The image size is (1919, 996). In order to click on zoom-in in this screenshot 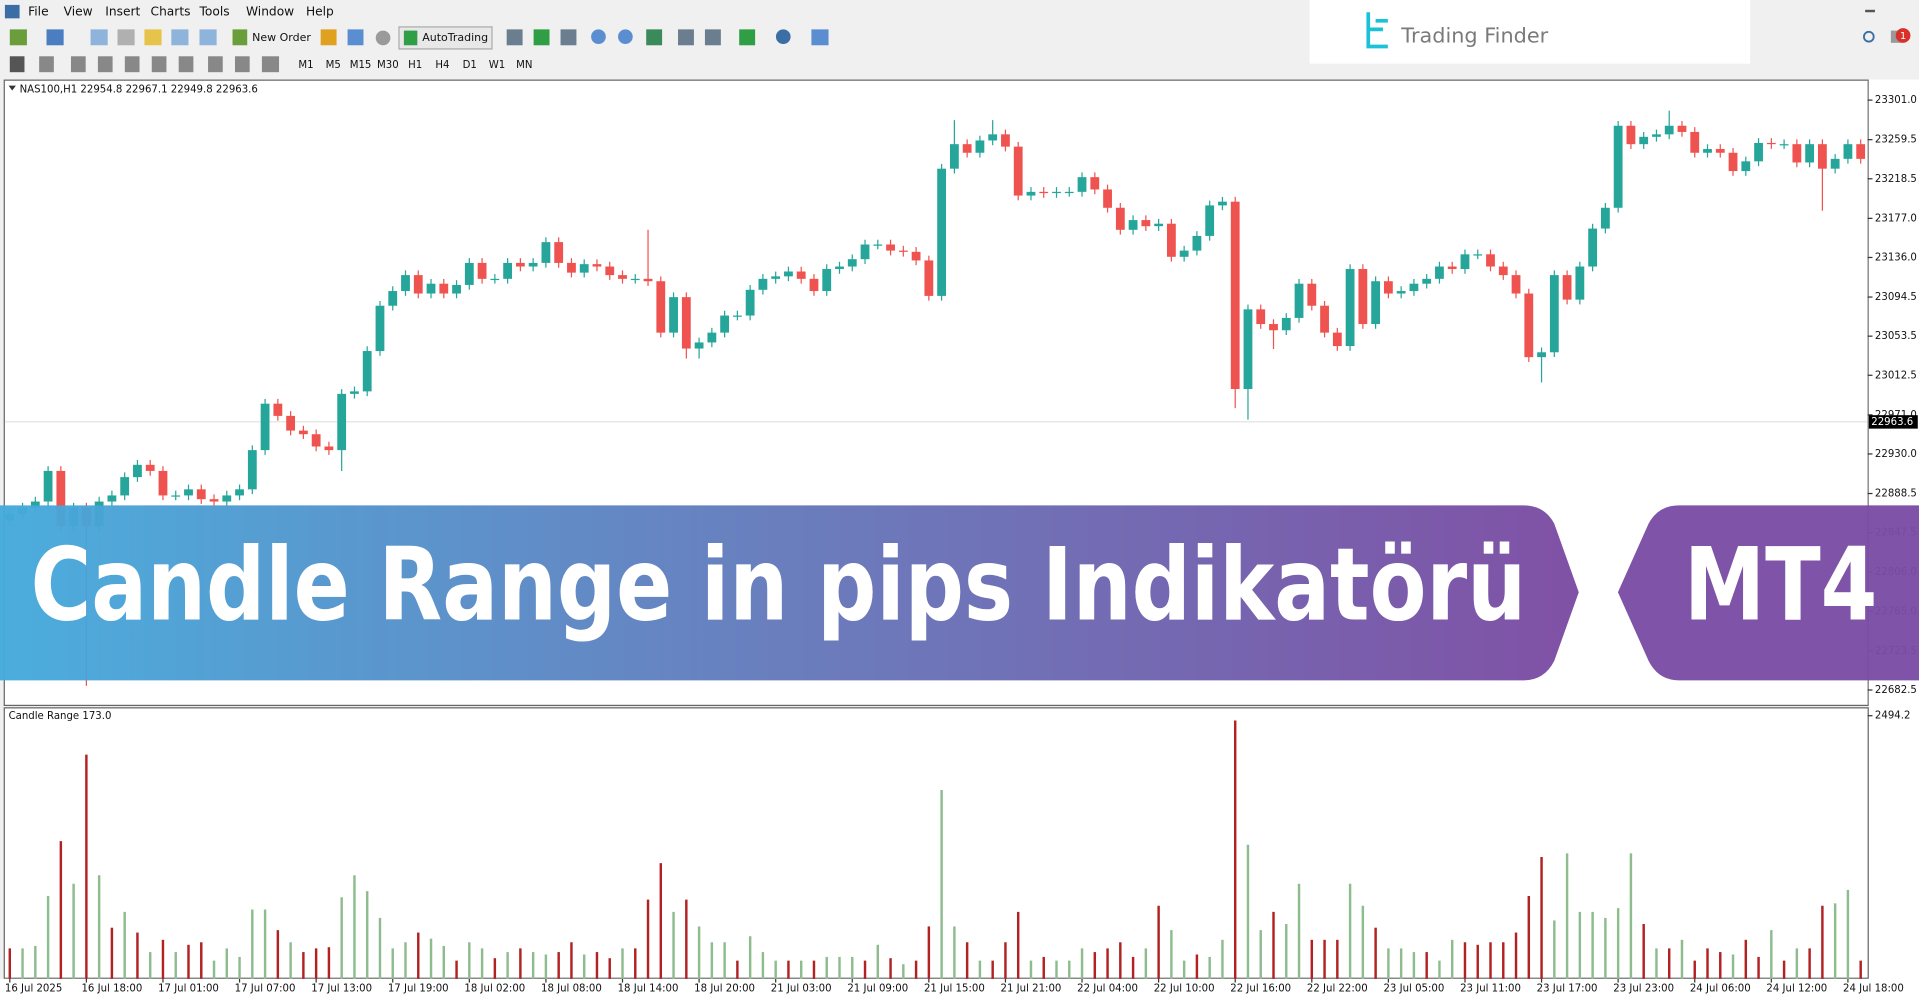, I will do `click(598, 37)`.